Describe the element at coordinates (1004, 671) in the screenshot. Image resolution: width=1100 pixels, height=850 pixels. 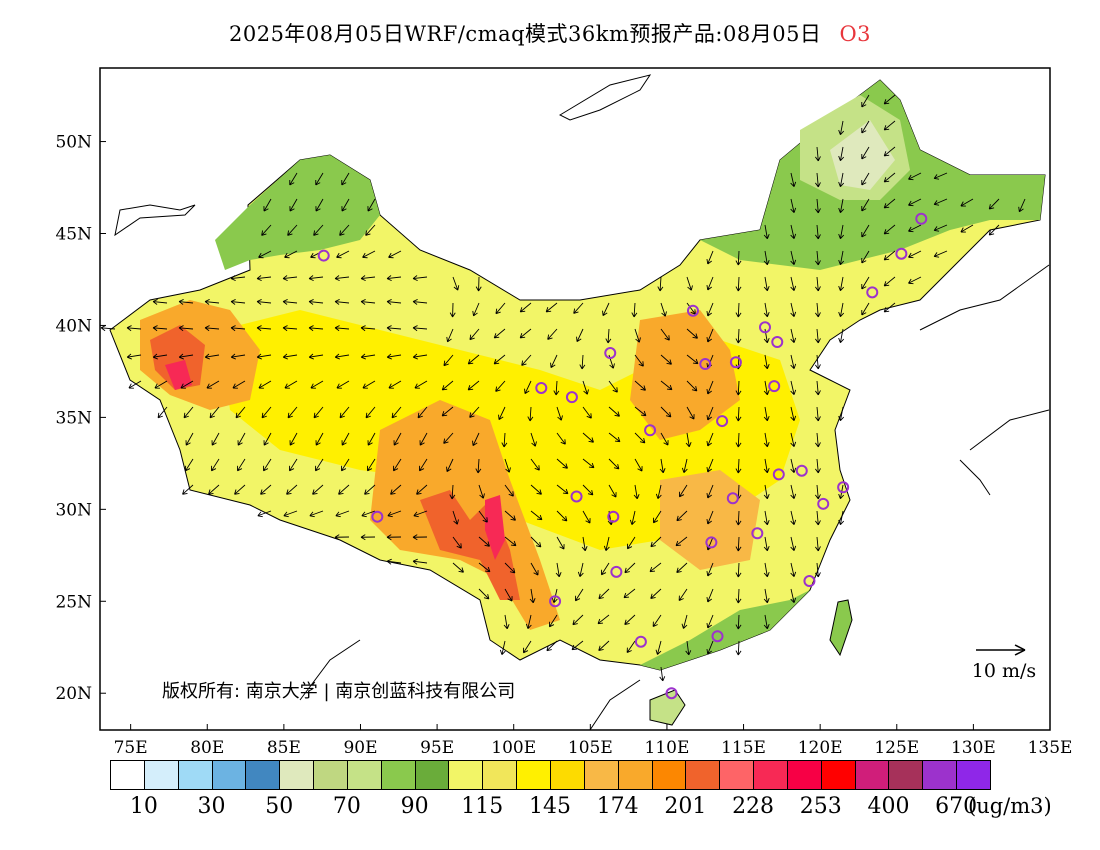
I see `wind-legend-label: 10 m/s` at that location.